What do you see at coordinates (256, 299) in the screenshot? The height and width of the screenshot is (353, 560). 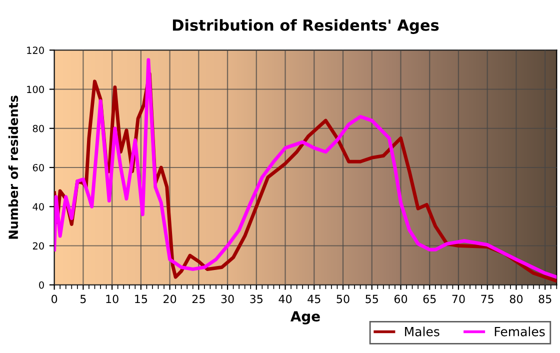 I see `x-tick-label: 35` at bounding box center [256, 299].